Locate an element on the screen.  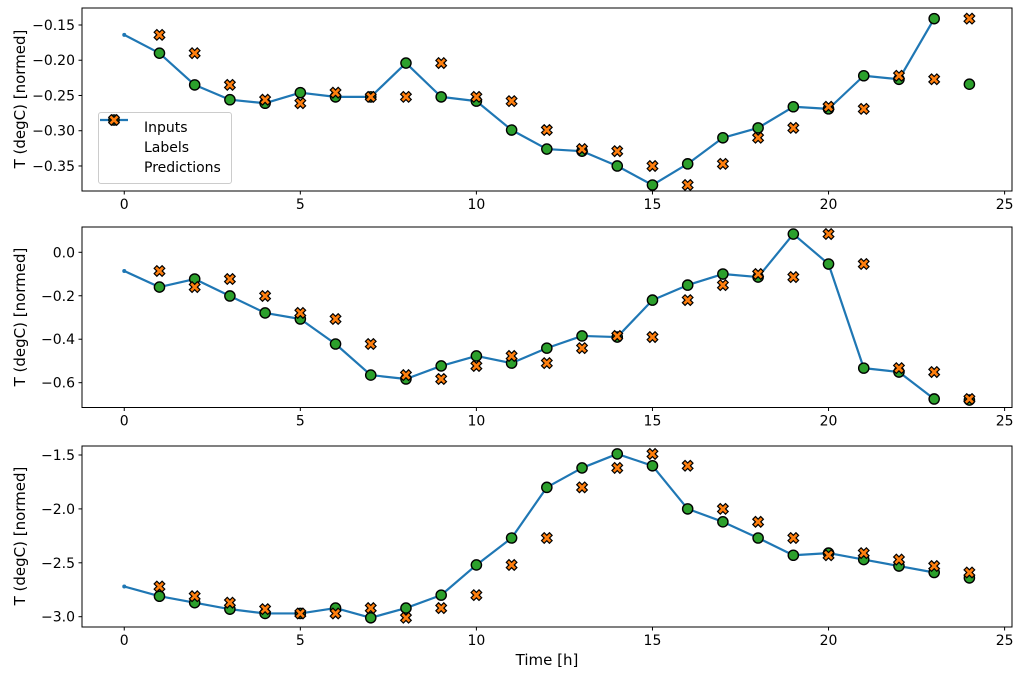
y-tick-label: −0.35 is located at coordinates (53, 167).